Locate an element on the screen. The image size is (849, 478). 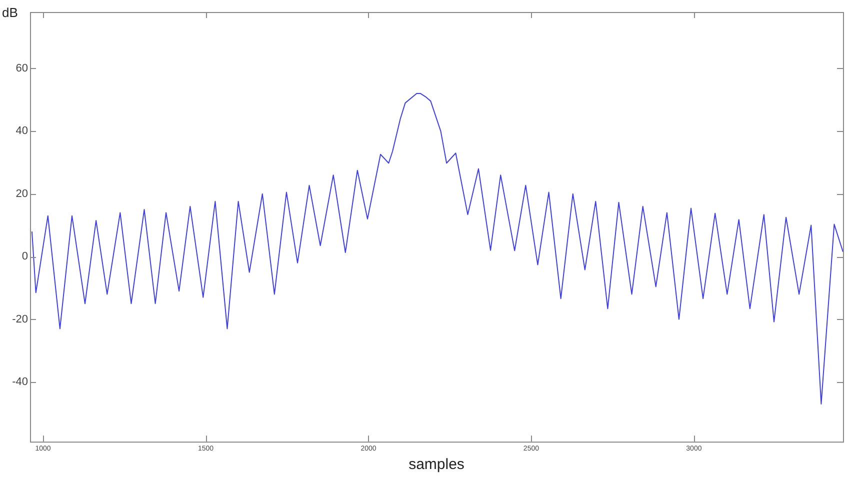
y-tick-label: 60 is located at coordinates (22, 68).